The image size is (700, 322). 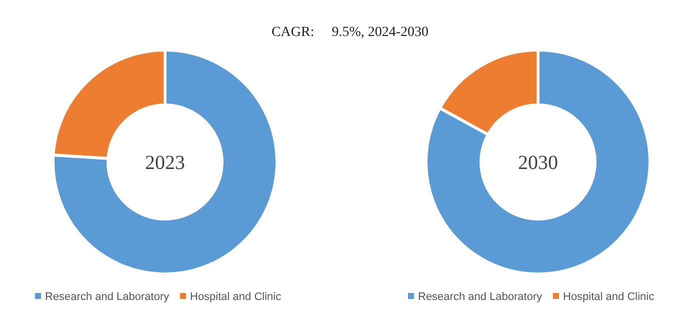 I want to click on text: 2030, so click(x=538, y=163).